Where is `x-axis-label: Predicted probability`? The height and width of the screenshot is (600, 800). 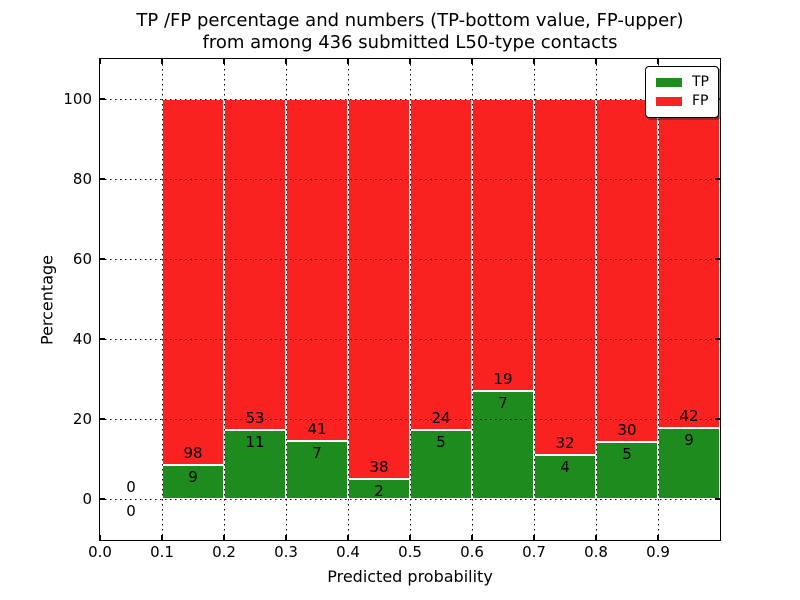 x-axis-label: Predicted probability is located at coordinates (410, 576).